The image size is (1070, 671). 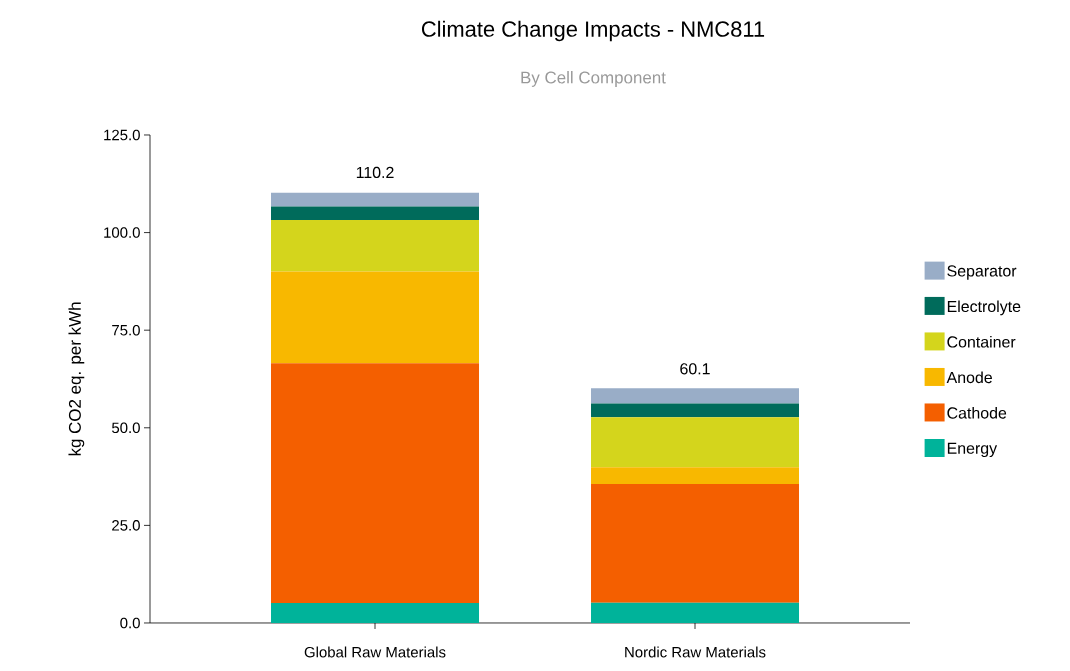 What do you see at coordinates (375, 652) in the screenshot?
I see `x-tick-label: Global Raw Materials` at bounding box center [375, 652].